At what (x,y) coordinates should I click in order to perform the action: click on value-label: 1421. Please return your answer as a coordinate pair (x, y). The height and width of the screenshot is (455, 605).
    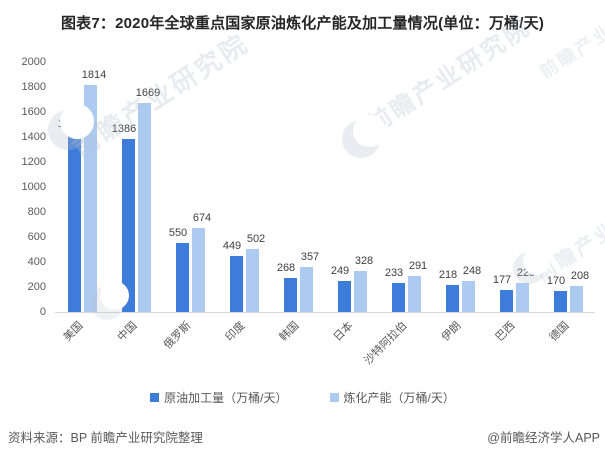
    Looking at the image, I should click on (70, 124).